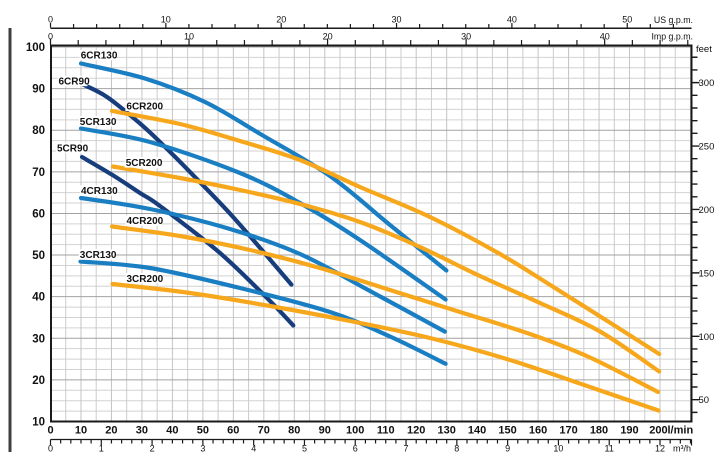  Describe the element at coordinates (707, 83) in the screenshot. I see `svg-text: 300` at that location.